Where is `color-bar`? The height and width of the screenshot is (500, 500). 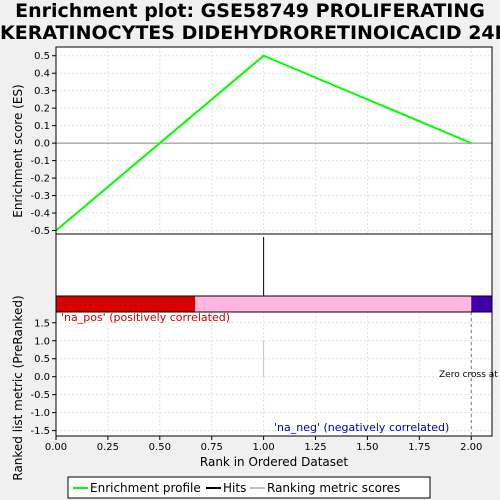
color-bar is located at coordinates (274, 304).